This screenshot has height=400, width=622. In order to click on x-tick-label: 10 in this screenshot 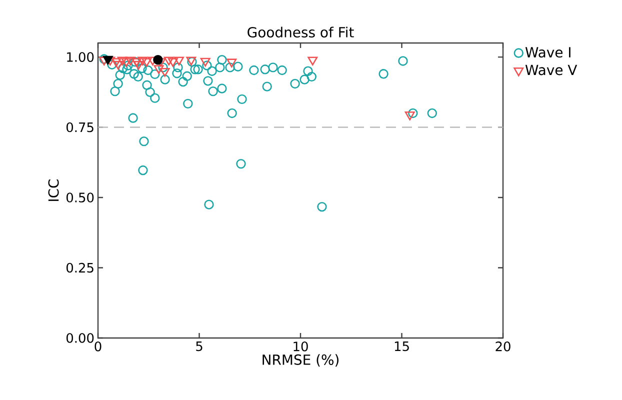, I will do `click(301, 347)`.